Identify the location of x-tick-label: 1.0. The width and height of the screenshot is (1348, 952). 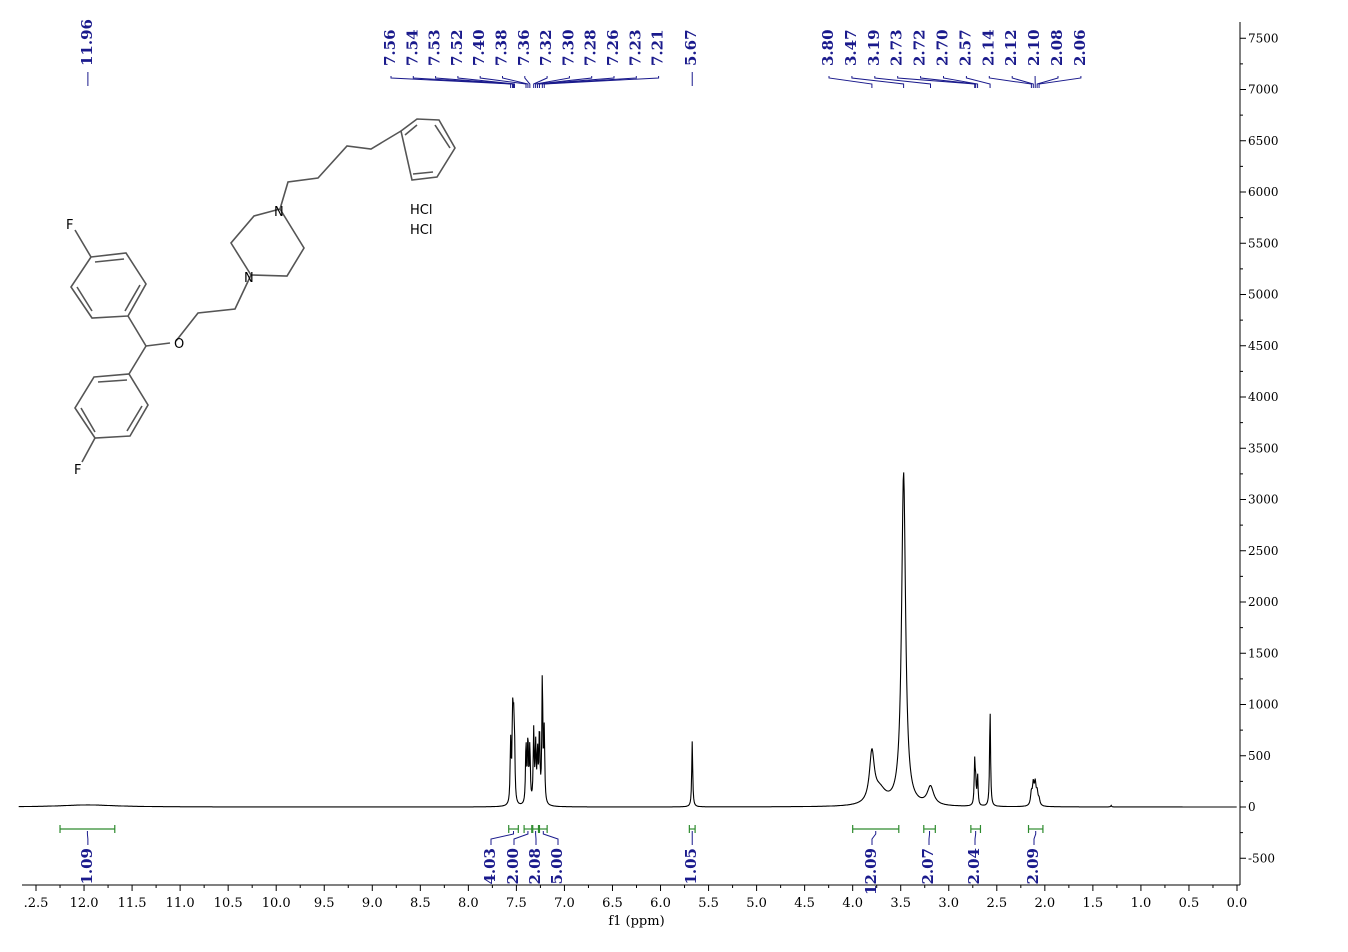
(1141, 903).